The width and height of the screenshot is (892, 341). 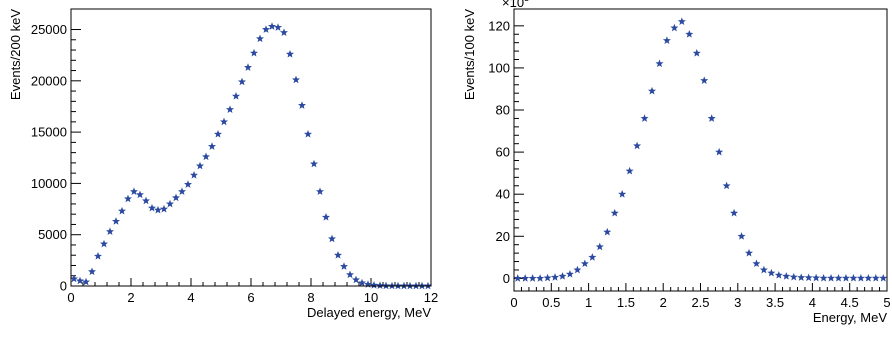 What do you see at coordinates (499, 25) in the screenshot?
I see `y-tick-label: 120` at bounding box center [499, 25].